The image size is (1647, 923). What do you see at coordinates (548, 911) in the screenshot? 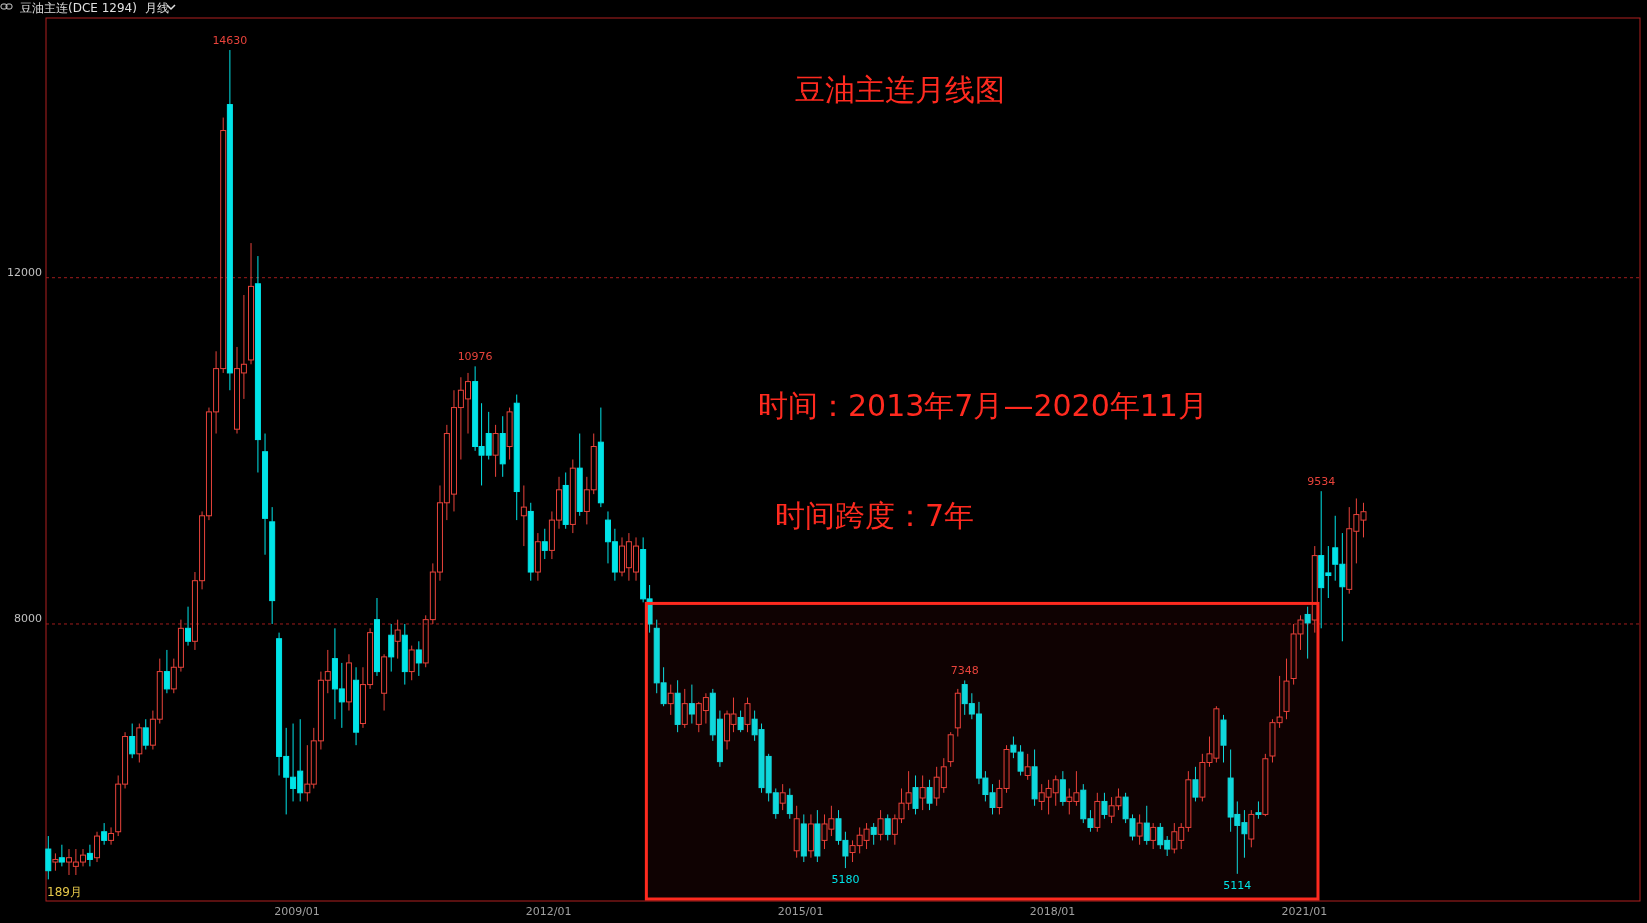
I see `x-tick-label: 2012/01` at bounding box center [548, 911].